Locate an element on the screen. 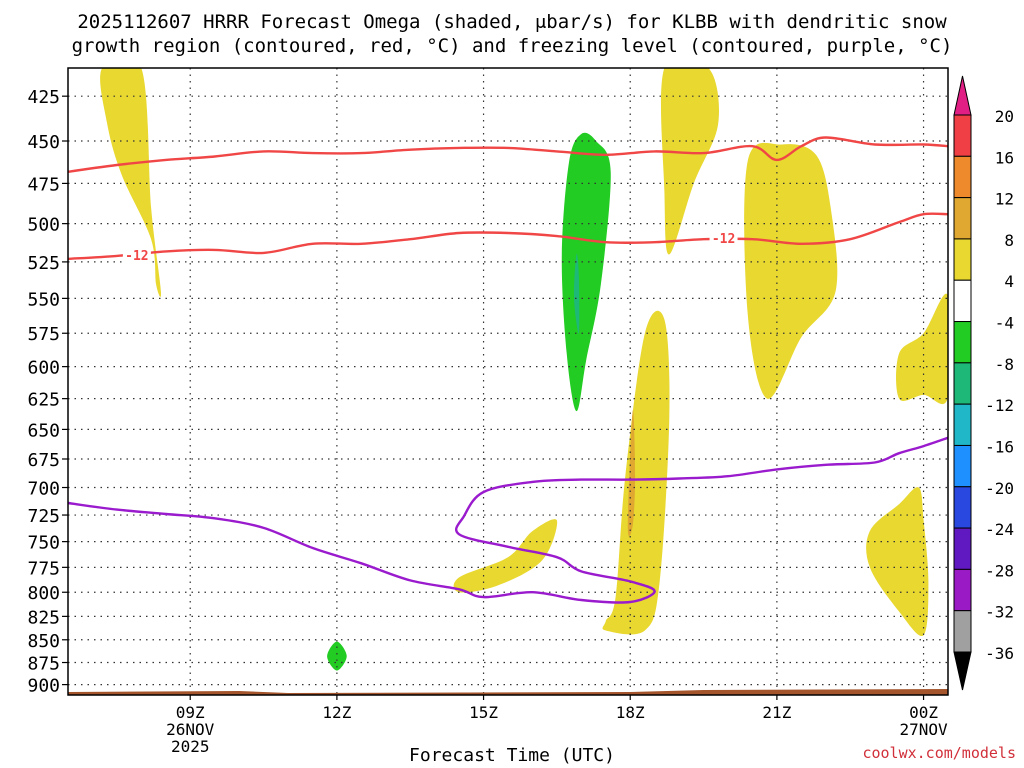  colorbar-label-2: 12 is located at coordinates (1004, 199).